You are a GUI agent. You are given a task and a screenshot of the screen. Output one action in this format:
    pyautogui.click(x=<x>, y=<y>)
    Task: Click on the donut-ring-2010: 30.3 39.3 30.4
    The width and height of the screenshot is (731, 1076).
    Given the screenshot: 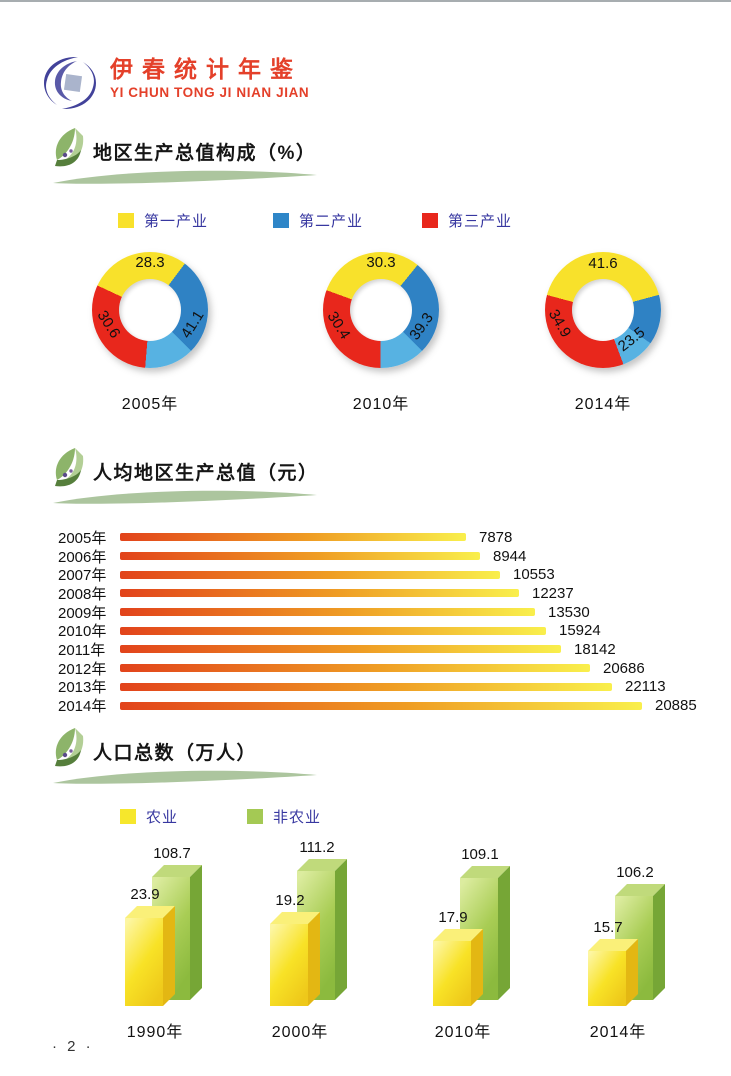 What is the action you would take?
    pyautogui.click(x=381, y=310)
    